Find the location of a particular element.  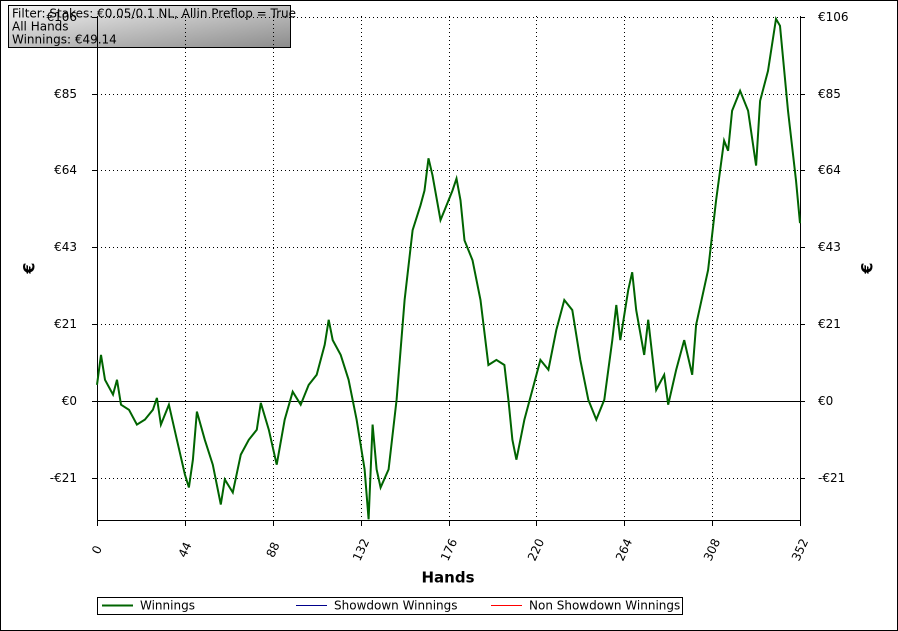

y2-tick-label: -€21 is located at coordinates (831, 478).